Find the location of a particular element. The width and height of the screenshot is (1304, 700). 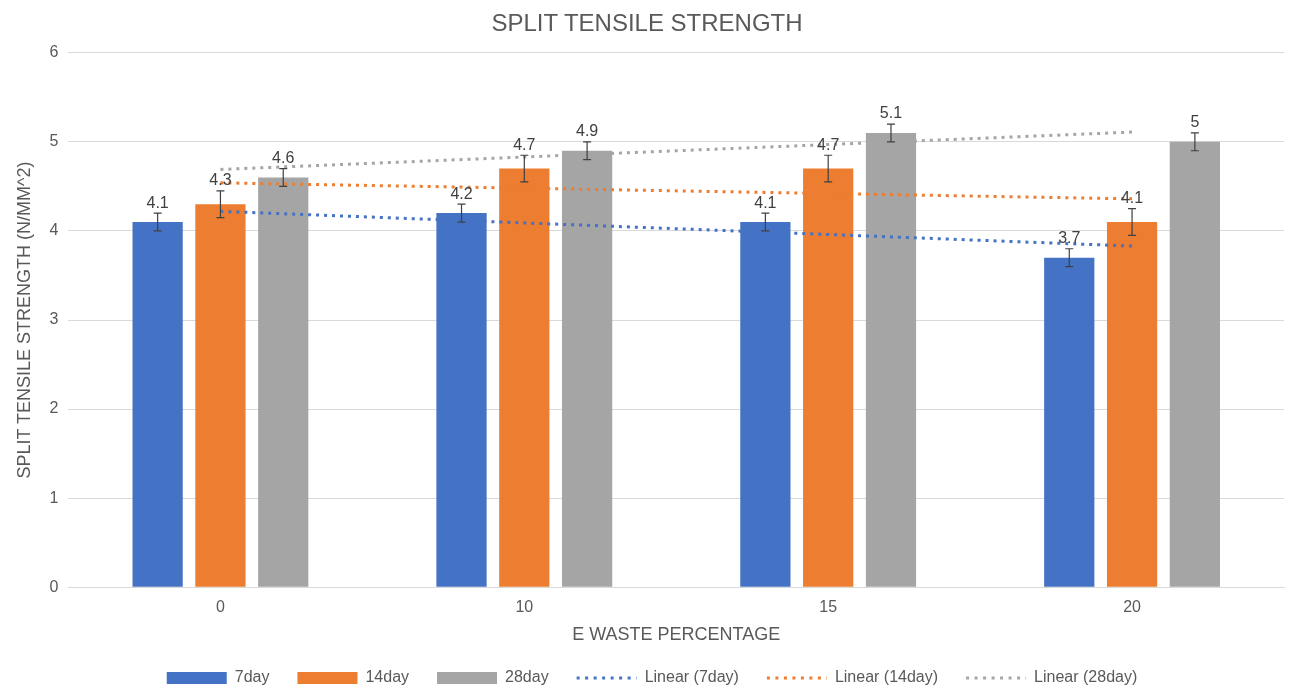

data-label: 4.2 is located at coordinates (461, 193).